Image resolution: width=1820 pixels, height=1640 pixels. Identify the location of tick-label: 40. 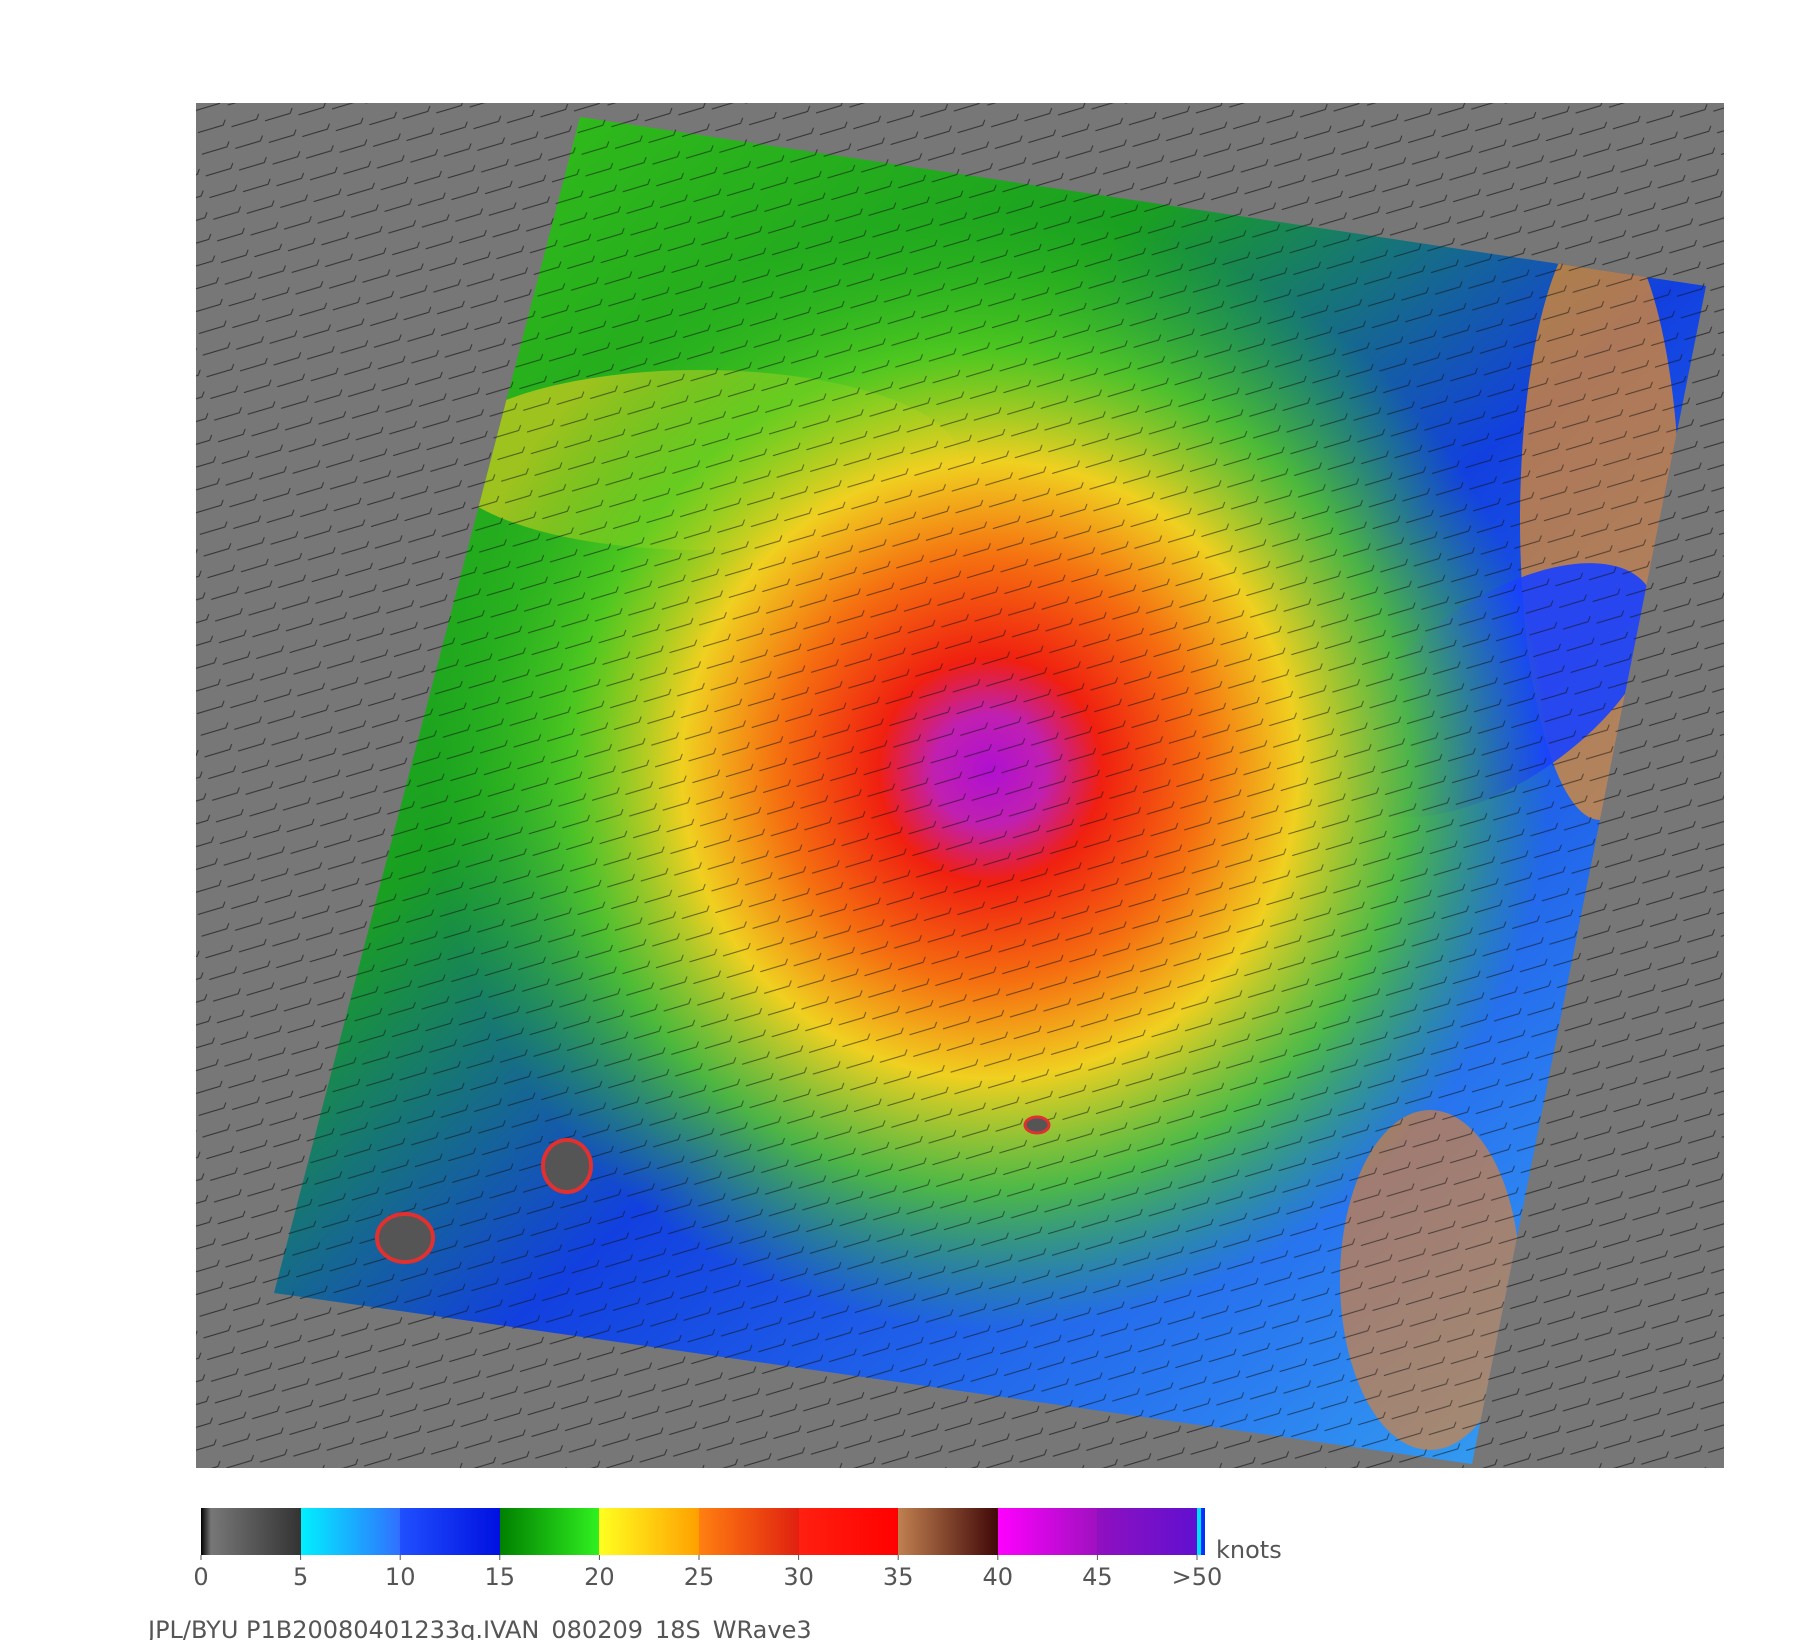
(998, 1577).